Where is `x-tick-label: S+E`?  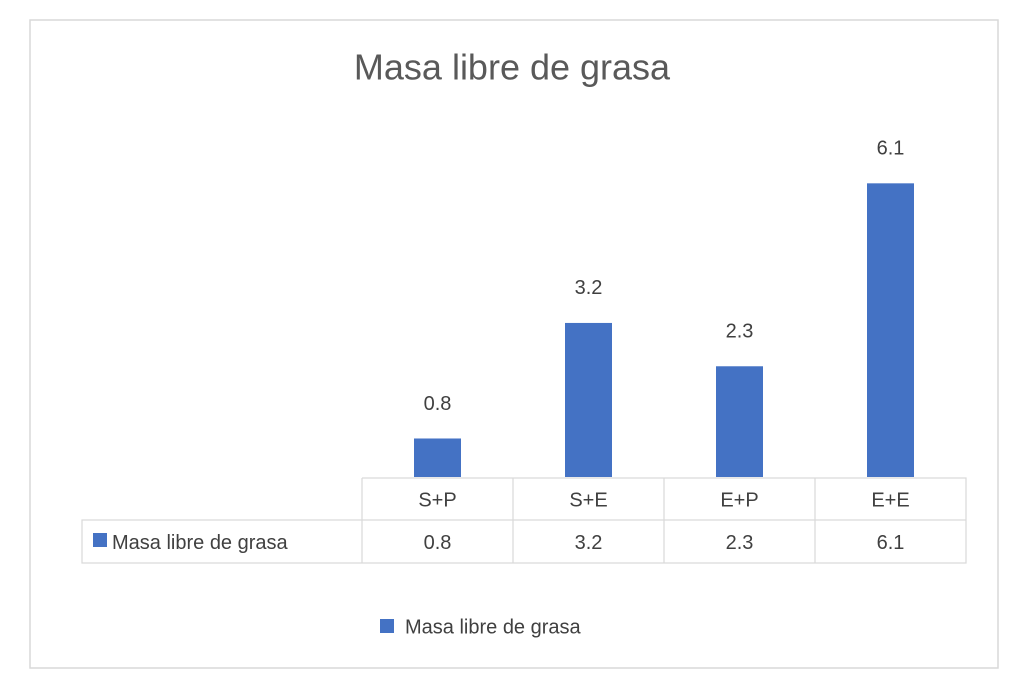 x-tick-label: S+E is located at coordinates (588, 500).